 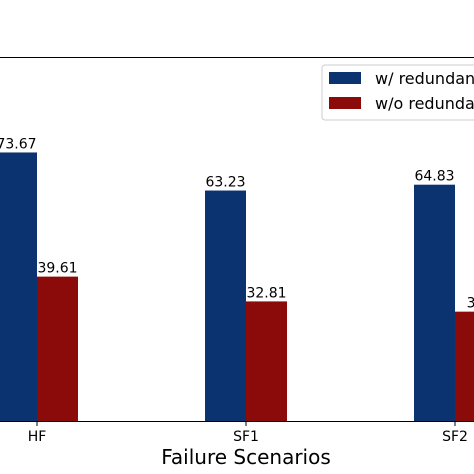 I want to click on x-axis-label: Failure Scenarios, so click(x=246, y=457).